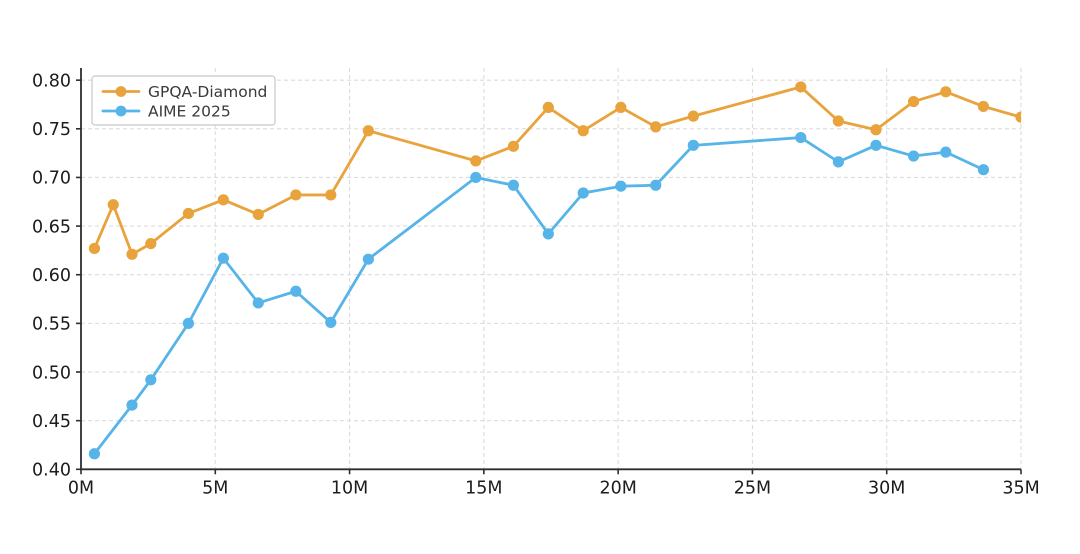 This screenshot has height=554, width=1080. What do you see at coordinates (51, 422) in the screenshot?
I see `y-tick-label: 0.45` at bounding box center [51, 422].